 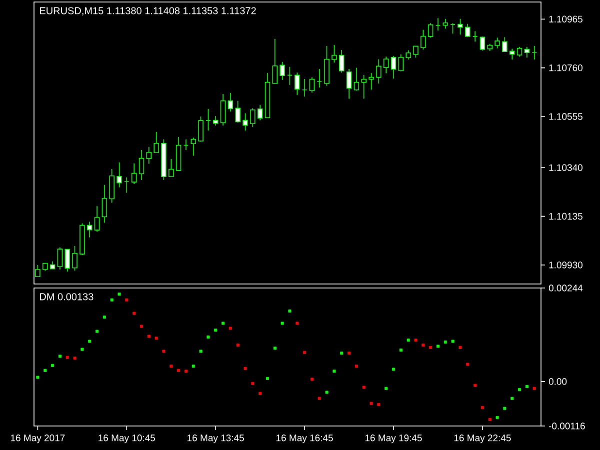 I want to click on y-tick-label: 1.10760, so click(x=565, y=68).